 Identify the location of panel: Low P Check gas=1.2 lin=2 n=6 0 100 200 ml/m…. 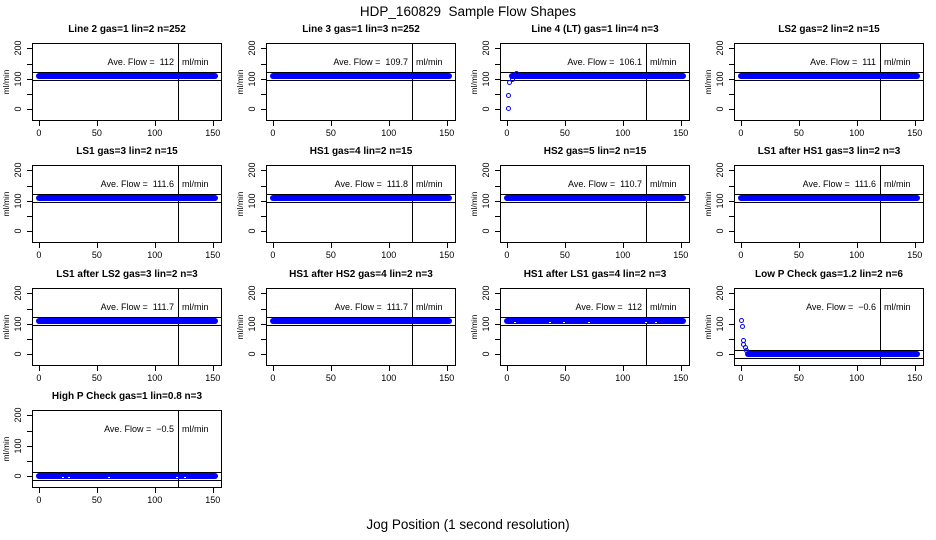
(819, 321).